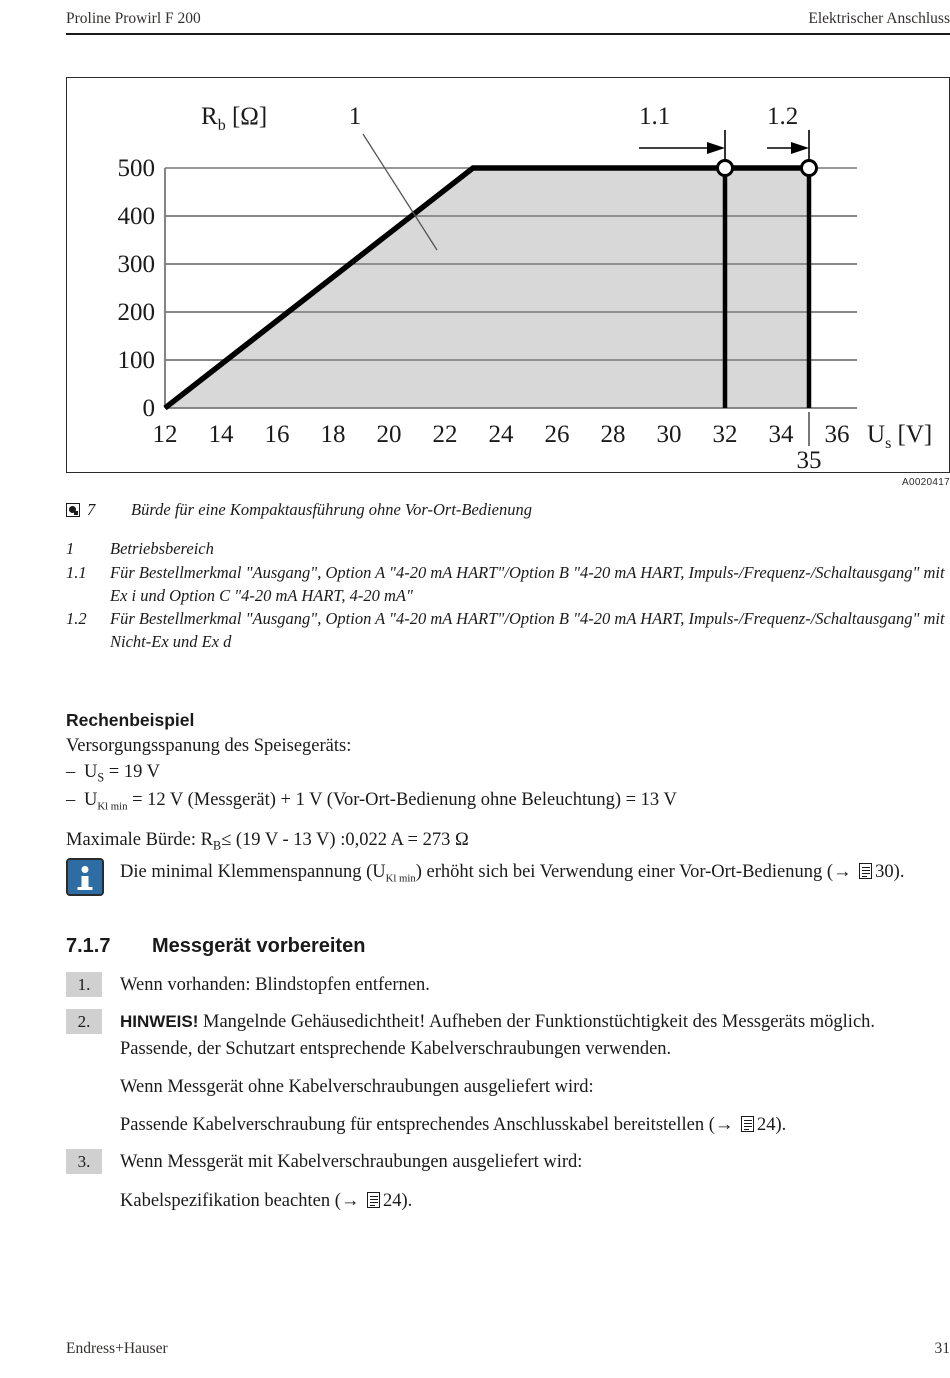  I want to click on x-tick-label-35: 35, so click(809, 459).